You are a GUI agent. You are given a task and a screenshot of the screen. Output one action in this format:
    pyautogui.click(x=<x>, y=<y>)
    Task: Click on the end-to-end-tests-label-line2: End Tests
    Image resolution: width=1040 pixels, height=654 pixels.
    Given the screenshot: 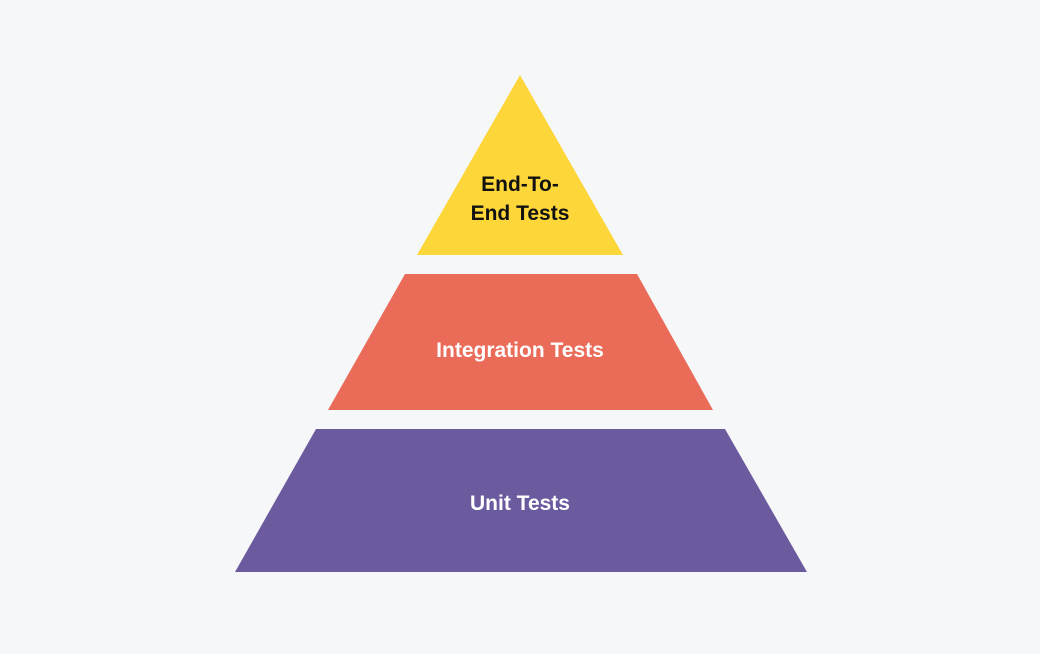 What is the action you would take?
    pyautogui.click(x=520, y=213)
    